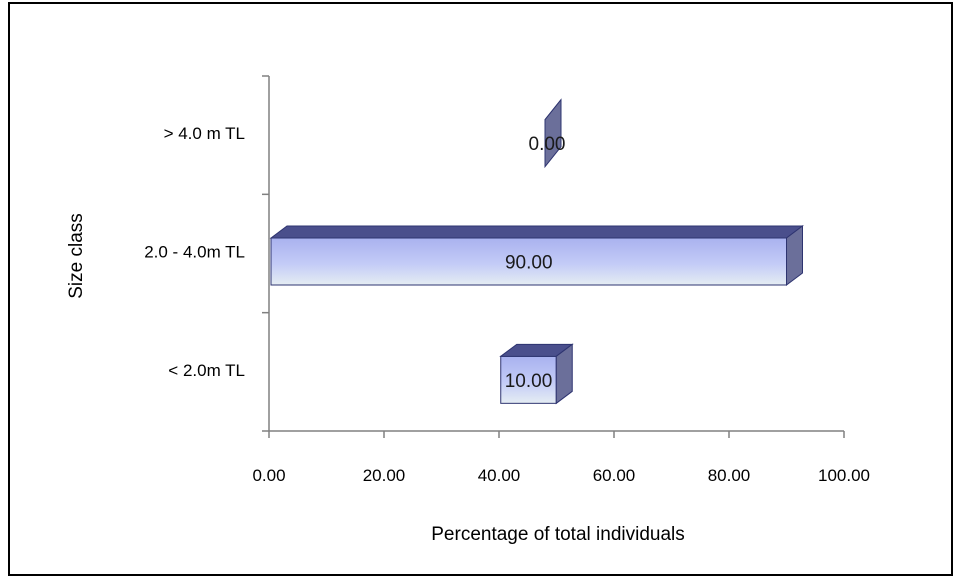 The height and width of the screenshot is (578, 958). Describe the element at coordinates (499, 475) in the screenshot. I see `x-tick-label: 40.00` at that location.